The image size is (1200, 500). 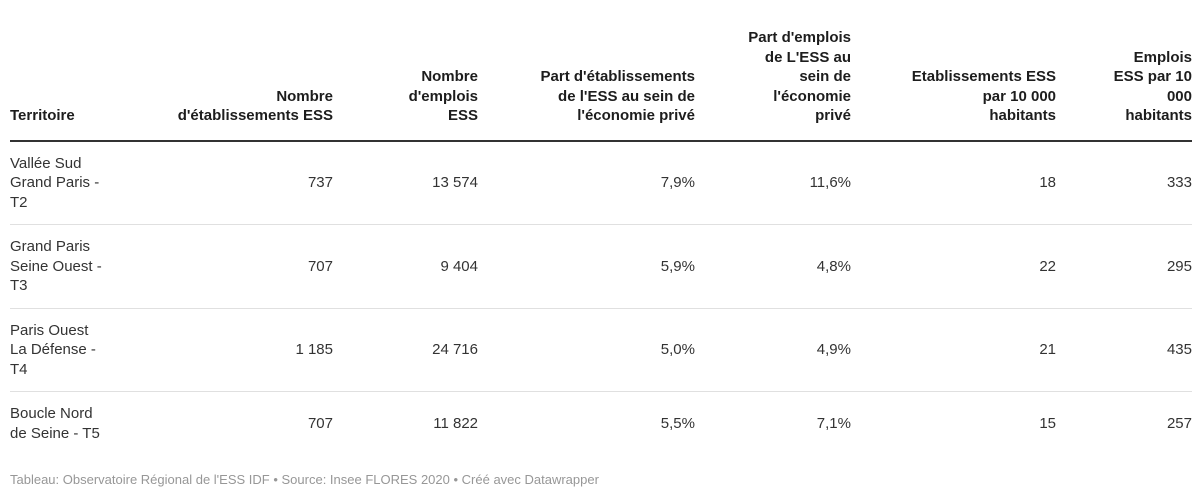 I want to click on cell-territory: Paris Ouest La Défense - T4, so click(x=80, y=349).